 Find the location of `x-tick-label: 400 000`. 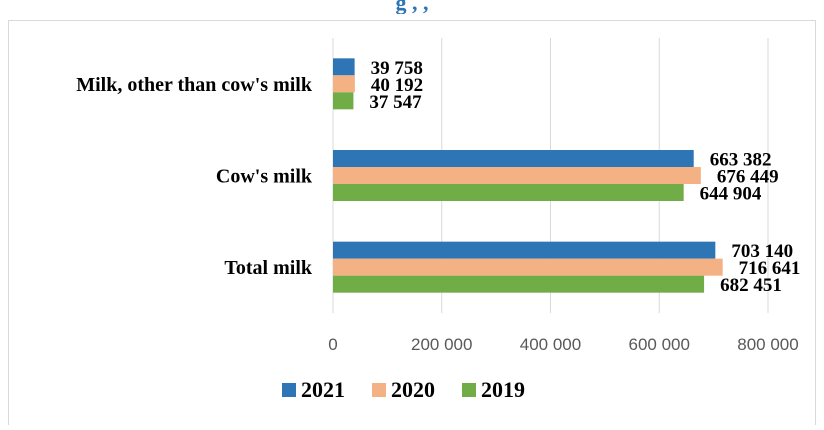

x-tick-label: 400 000 is located at coordinates (550, 344).